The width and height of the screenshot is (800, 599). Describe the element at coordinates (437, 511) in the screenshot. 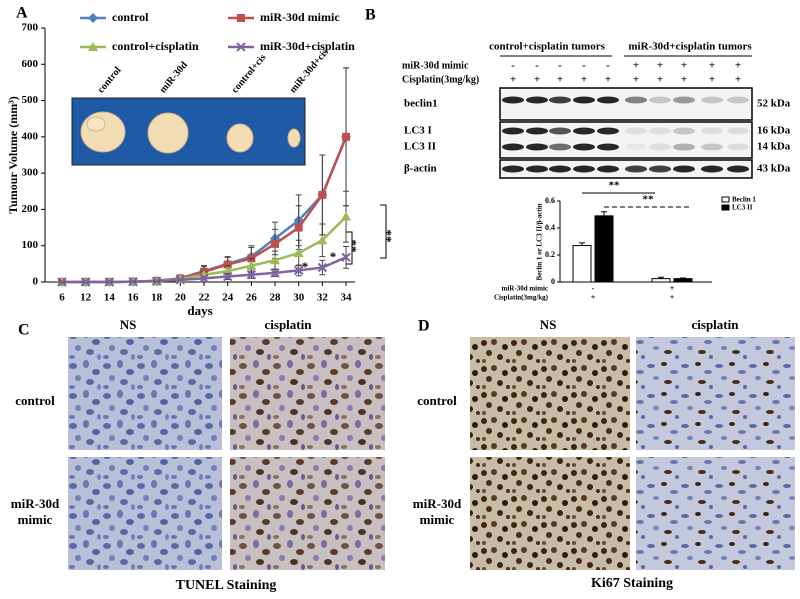

I see `row-label: miR-30d mimic` at that location.